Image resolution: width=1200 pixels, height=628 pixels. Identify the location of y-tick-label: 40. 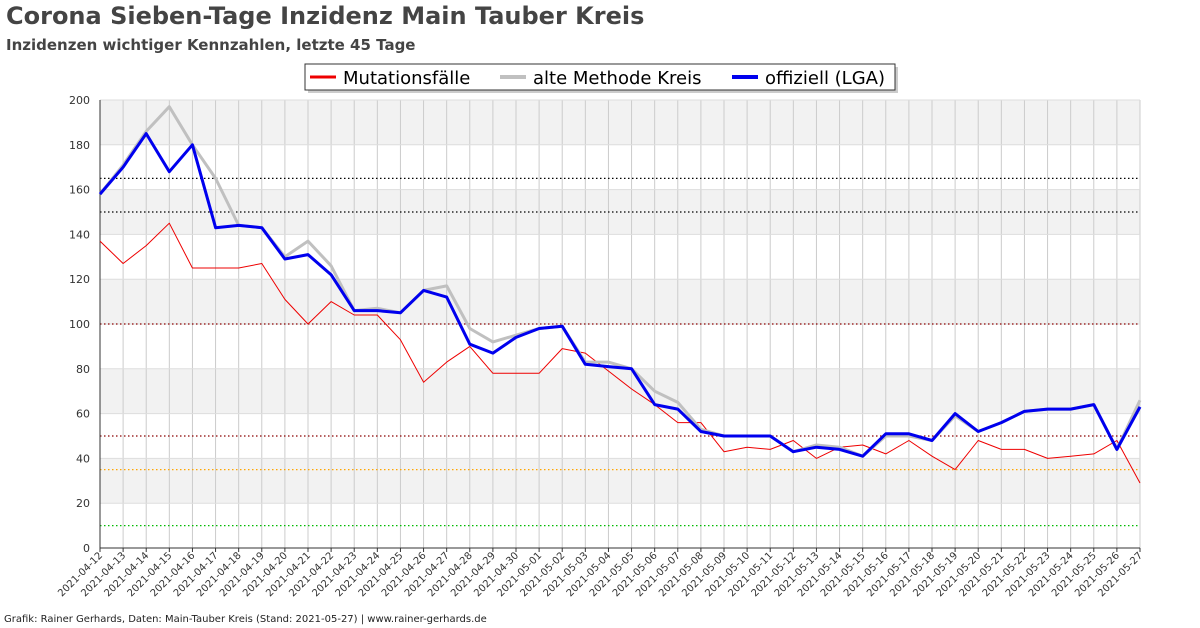
(83, 458).